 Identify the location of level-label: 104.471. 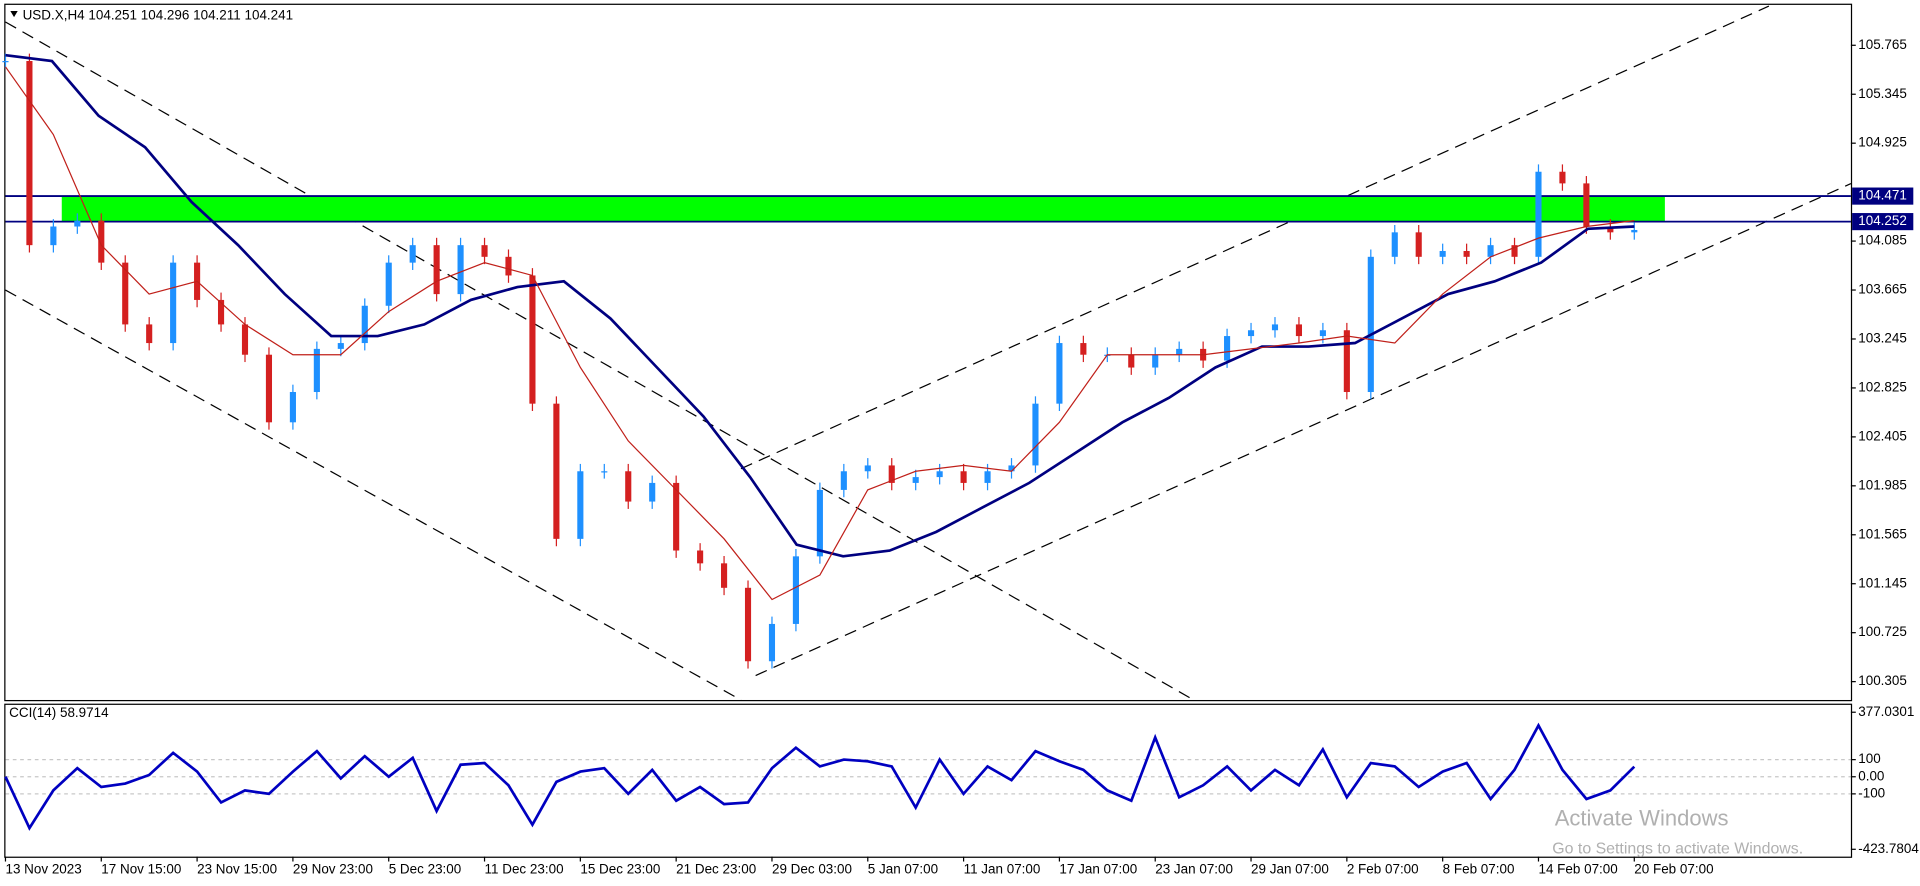
(1882, 195).